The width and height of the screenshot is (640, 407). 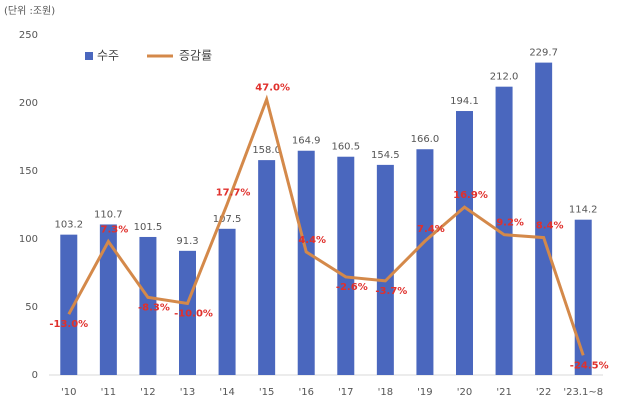 What do you see at coordinates (345, 147) in the screenshot?
I see `bar-value-label: 160.5` at bounding box center [345, 147].